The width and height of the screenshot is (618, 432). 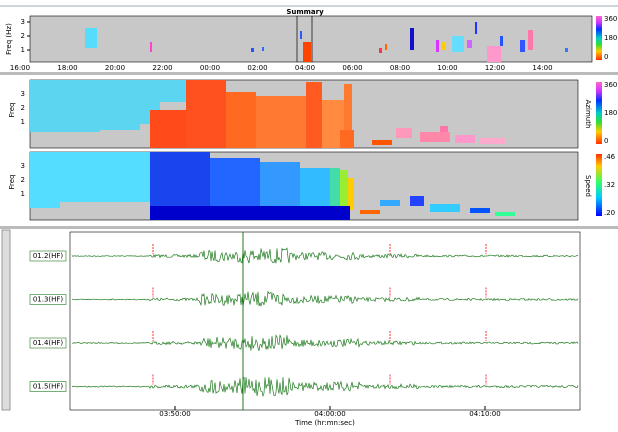 I want to click on x-tick-label: 00:00, so click(x=210, y=68).